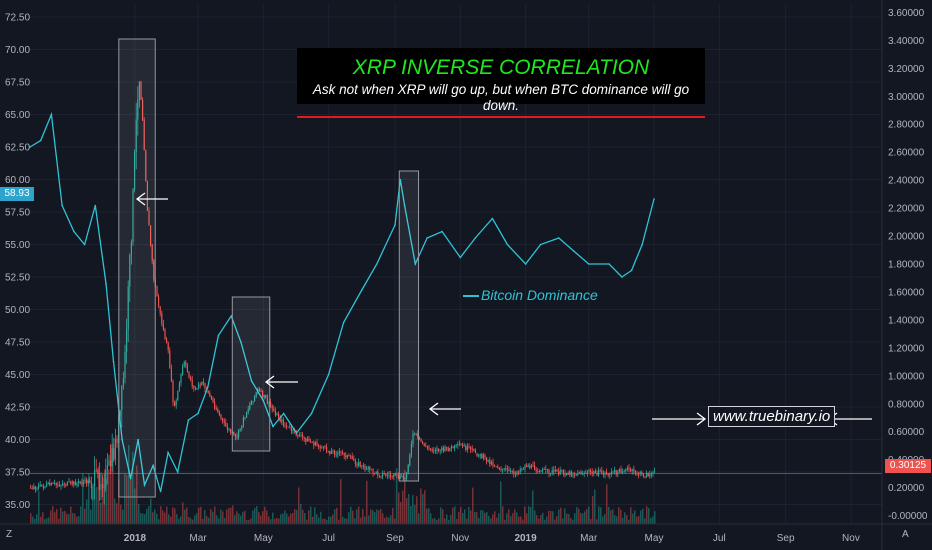  Describe the element at coordinates (908, 466) in the screenshot. I see `right-last-value-badge: 0.30125` at that location.